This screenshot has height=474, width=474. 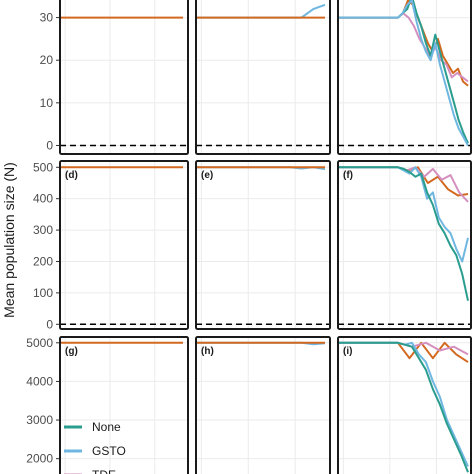 I want to click on y-tick-label: 10, so click(x=47, y=103).